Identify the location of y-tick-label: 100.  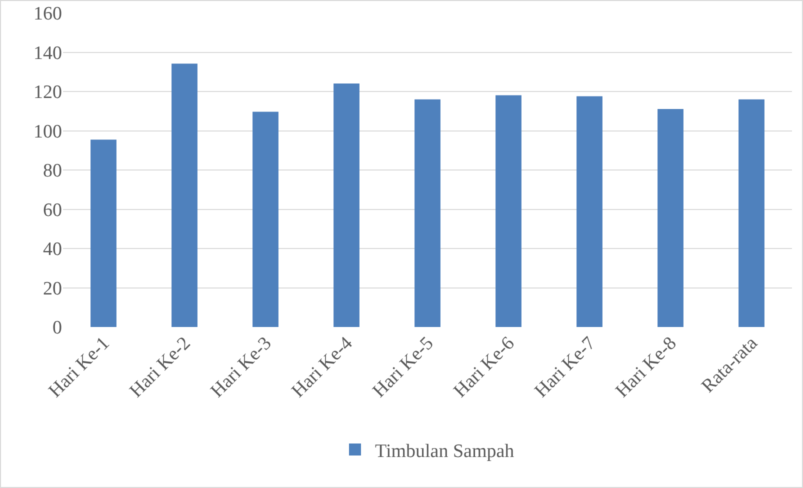
(48, 131).